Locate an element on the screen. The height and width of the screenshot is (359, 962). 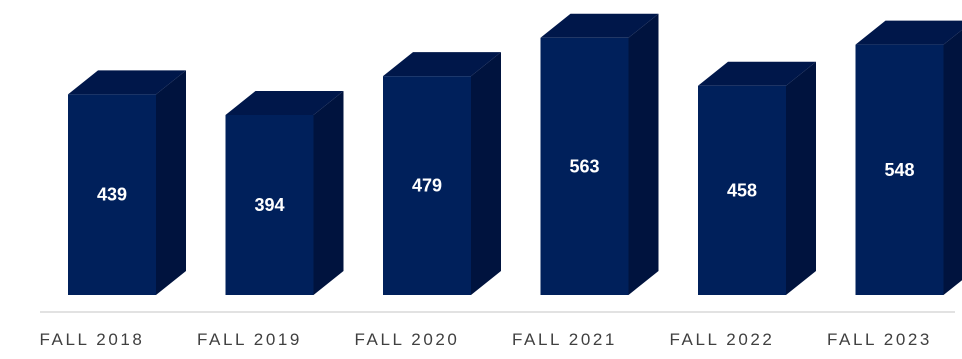
x-tick-label: FALL 2023 is located at coordinates (879, 339).